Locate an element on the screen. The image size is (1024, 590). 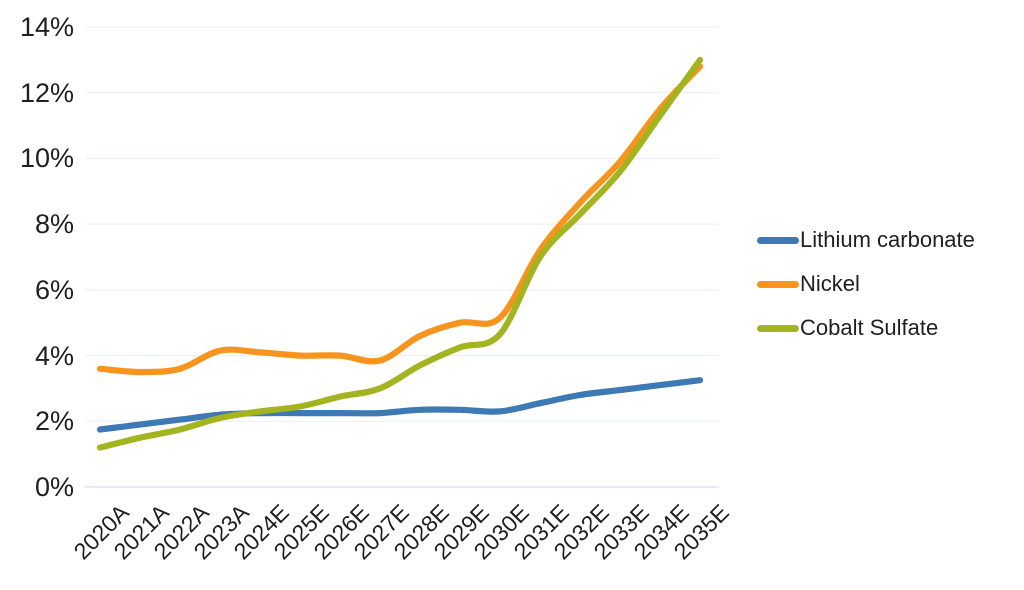
legend-item-nickel: Nickel is located at coordinates (808, 284).